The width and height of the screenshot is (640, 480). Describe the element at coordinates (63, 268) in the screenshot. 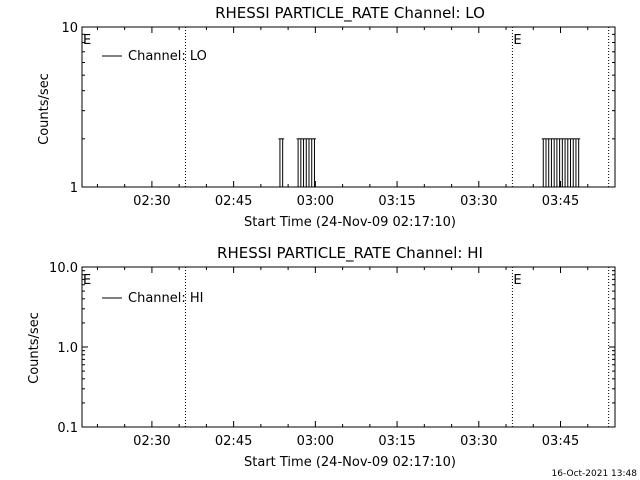

I see `y-tick-label: 10.0` at that location.